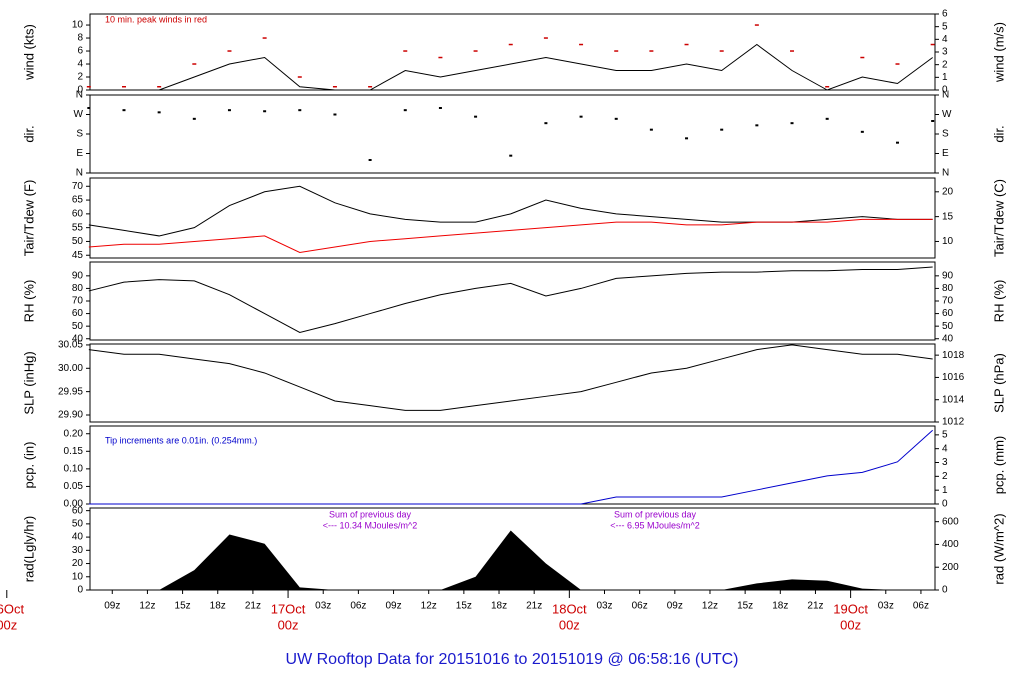  What do you see at coordinates (79, 114) in the screenshot?
I see `y-tick-label: W` at bounding box center [79, 114].